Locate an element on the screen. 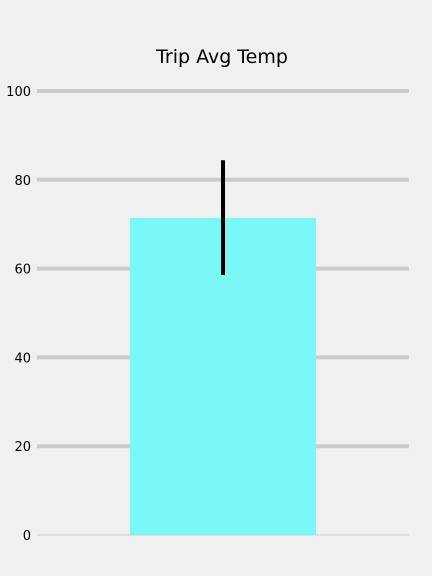 The image size is (432, 576). y-tick-labels: 0 20 40 60 80 100 is located at coordinates (18, 314).